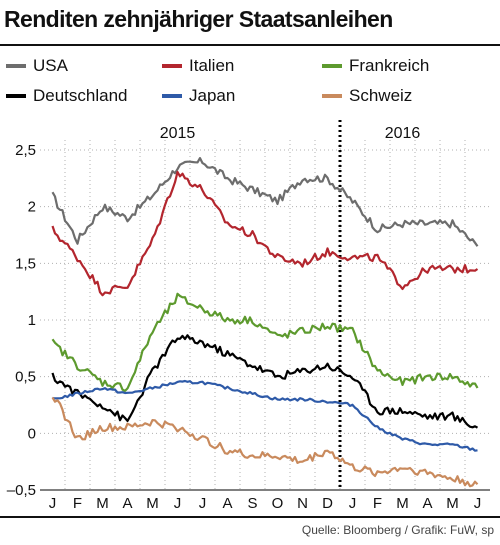 The width and height of the screenshot is (500, 545). I want to click on series-line-schweiz, so click(265, 442).